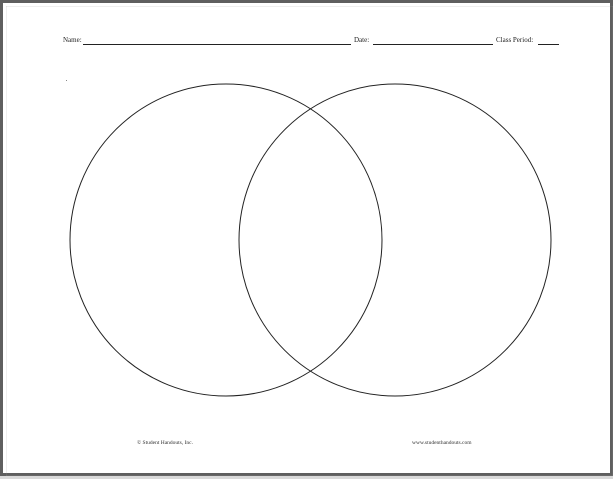  Describe the element at coordinates (72, 40) in the screenshot. I see `name-label: Name:` at that location.